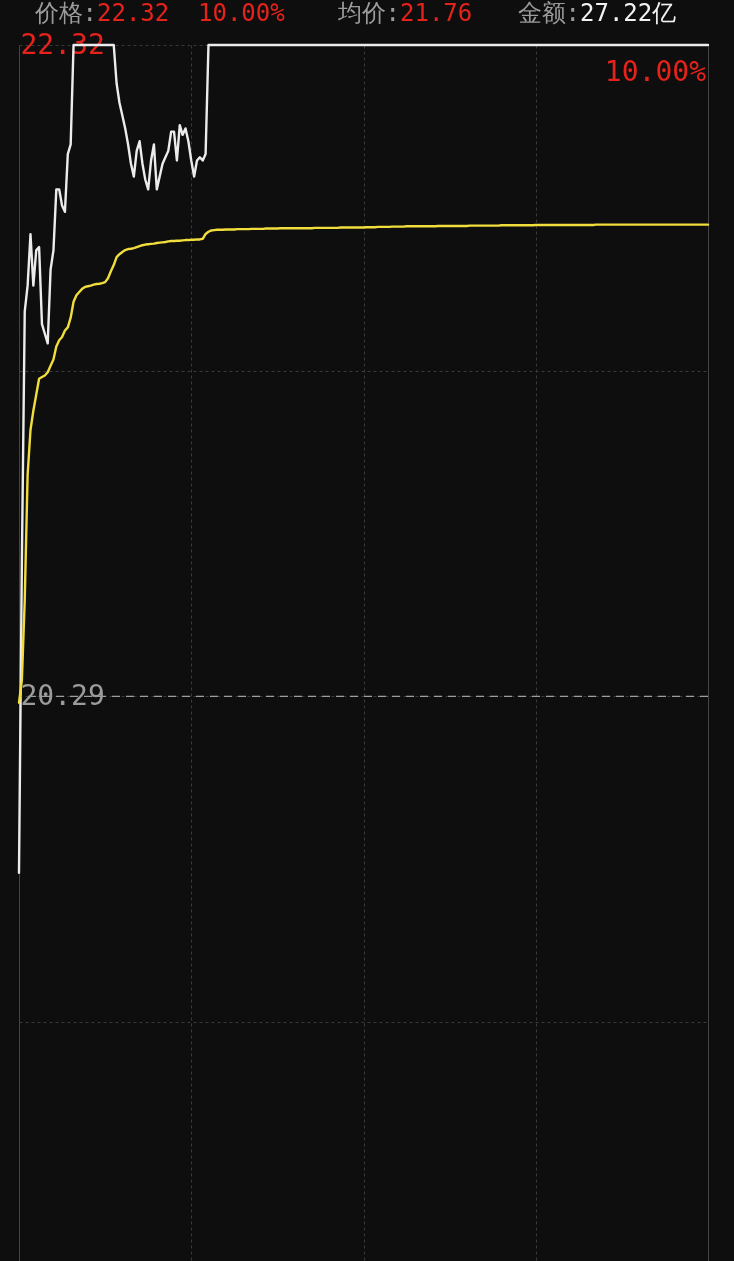 This screenshot has height=1261, width=734. Describe the element at coordinates (101, 13) in the screenshot. I see `text: 价格:22.32` at that location.